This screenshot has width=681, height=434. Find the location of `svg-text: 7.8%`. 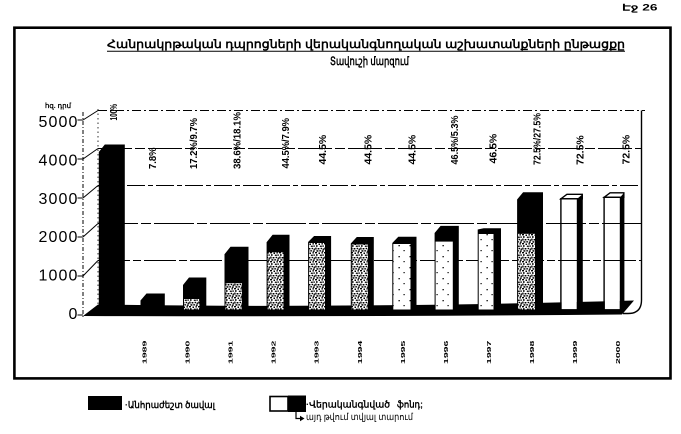

svg-text: 7.8% is located at coordinates (153, 158).